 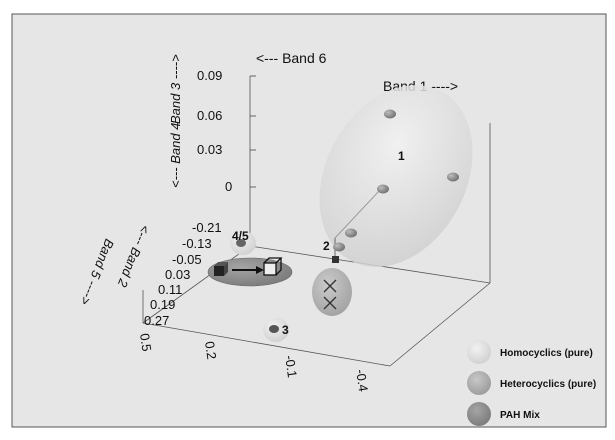 What do you see at coordinates (339, 247) in the screenshot?
I see `cluster-2-point` at bounding box center [339, 247].